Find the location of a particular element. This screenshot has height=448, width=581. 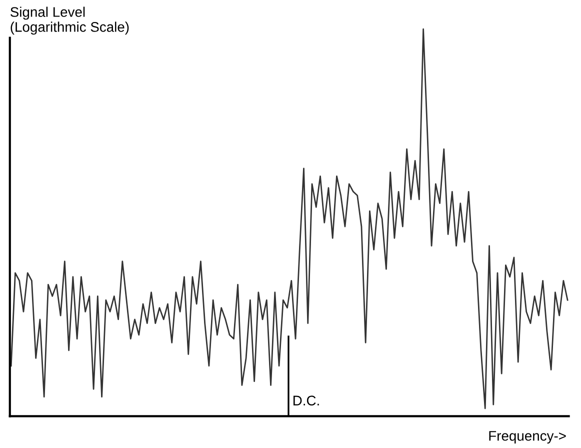

x-axis-title: Frequency-> is located at coordinates (527, 437).